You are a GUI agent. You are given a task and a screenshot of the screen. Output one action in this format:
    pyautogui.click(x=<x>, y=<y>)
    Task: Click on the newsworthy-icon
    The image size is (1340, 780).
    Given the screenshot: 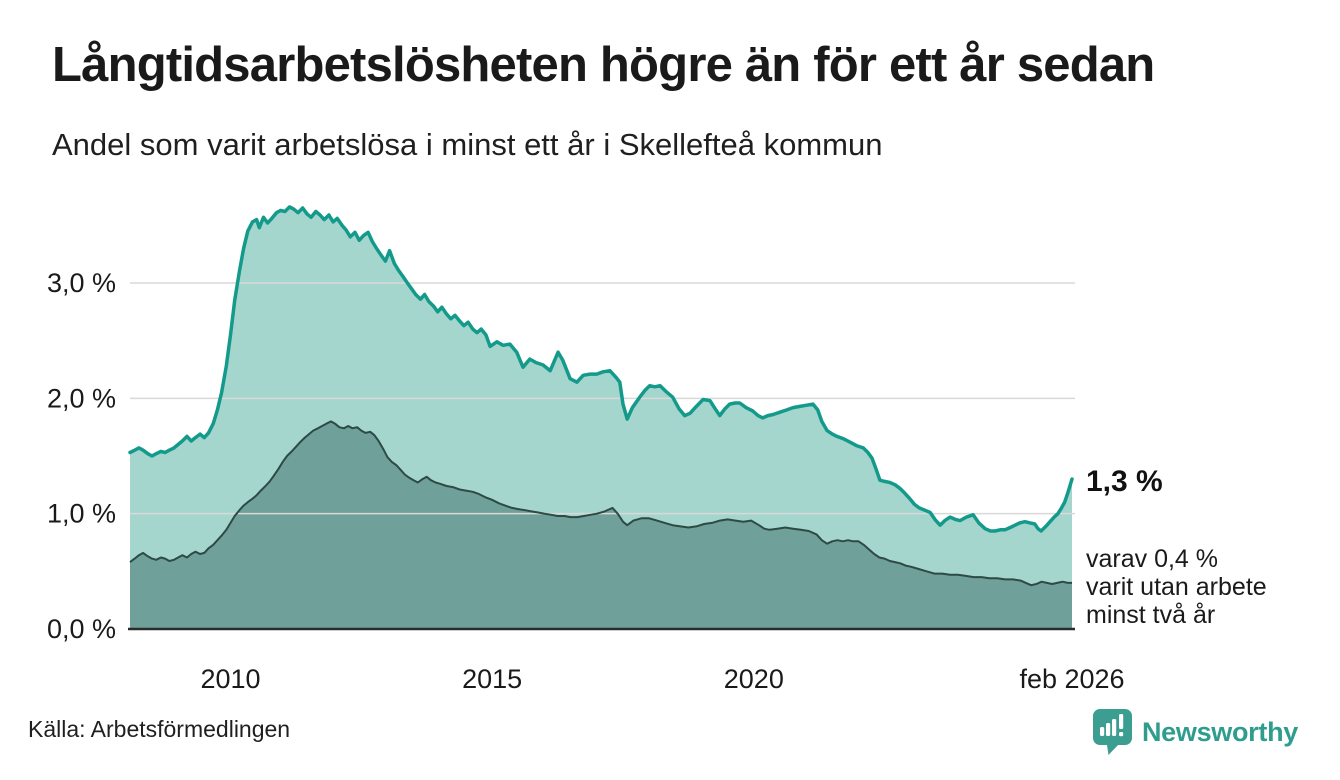 What is the action you would take?
    pyautogui.click(x=1112, y=732)
    